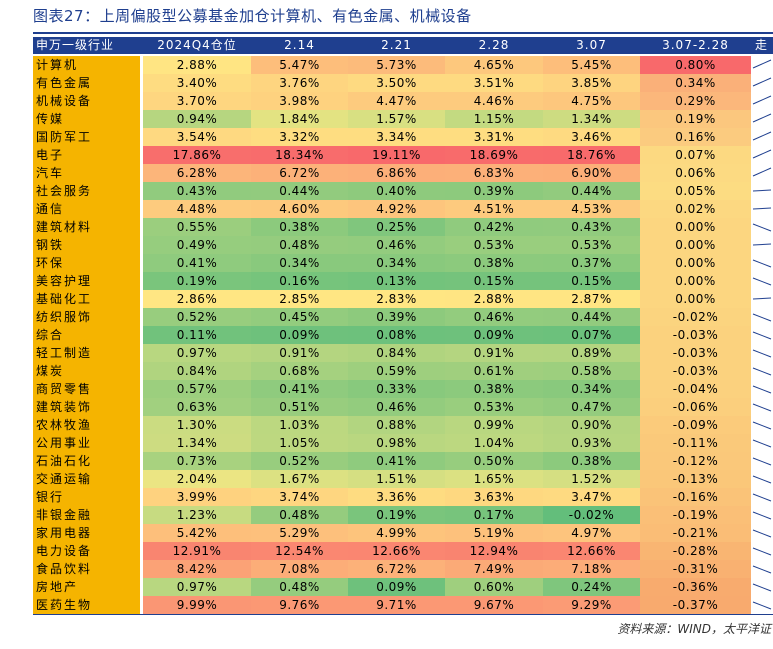 Image resolution: width=773 pixels, height=649 pixels. I want to click on cell-0228: 0.38%, so click(494, 263).